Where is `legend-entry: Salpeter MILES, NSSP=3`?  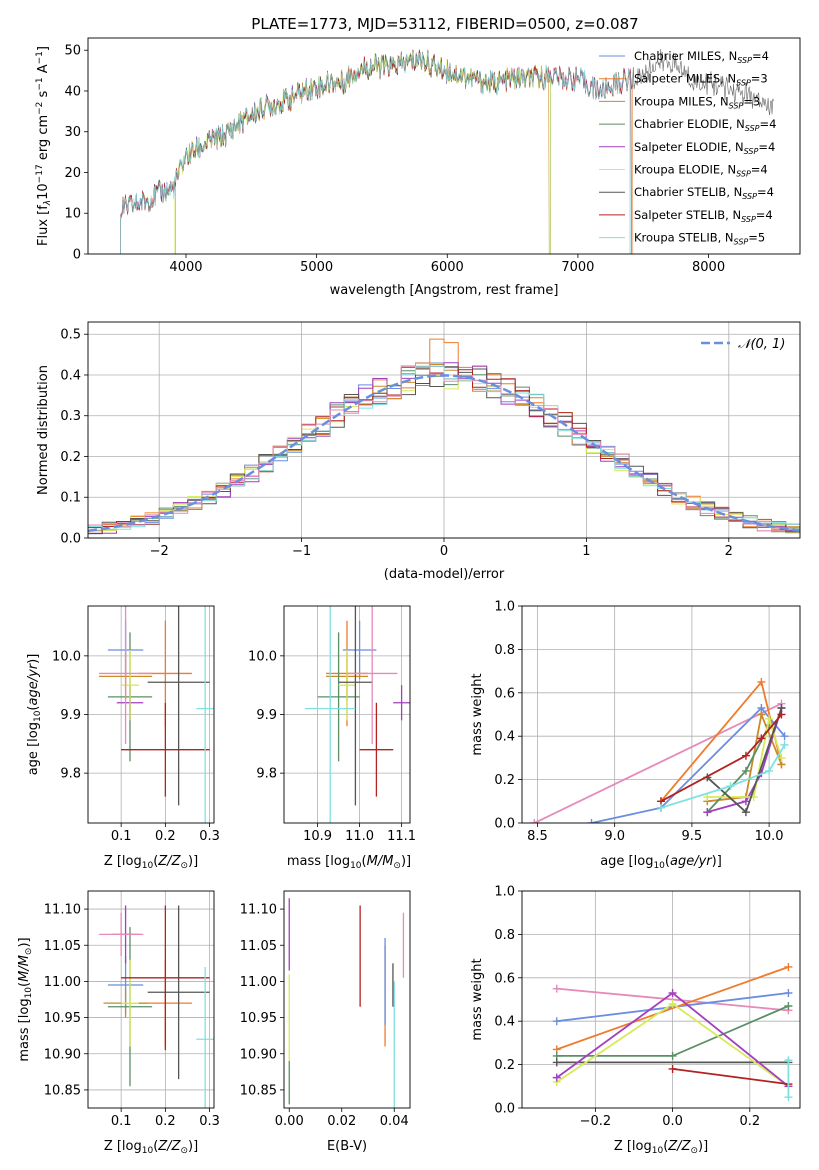 legend-entry: Salpeter MILES, NSSP=3 is located at coordinates (701, 80).